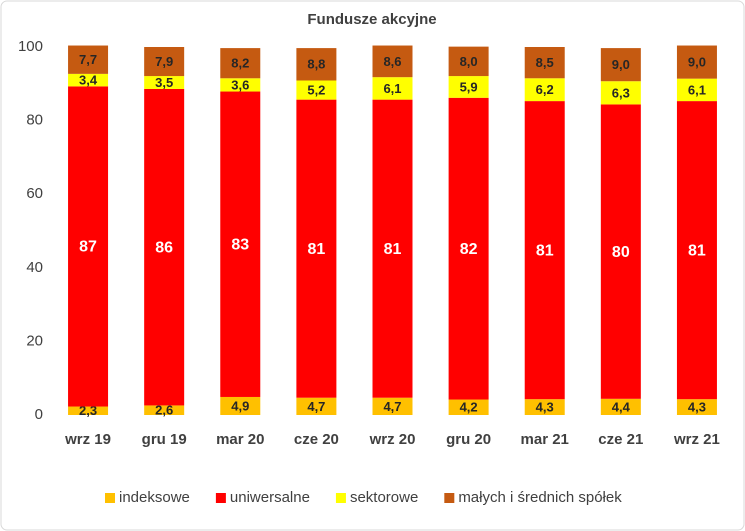  I want to click on x-tick-label: wrz 20, so click(392, 439).